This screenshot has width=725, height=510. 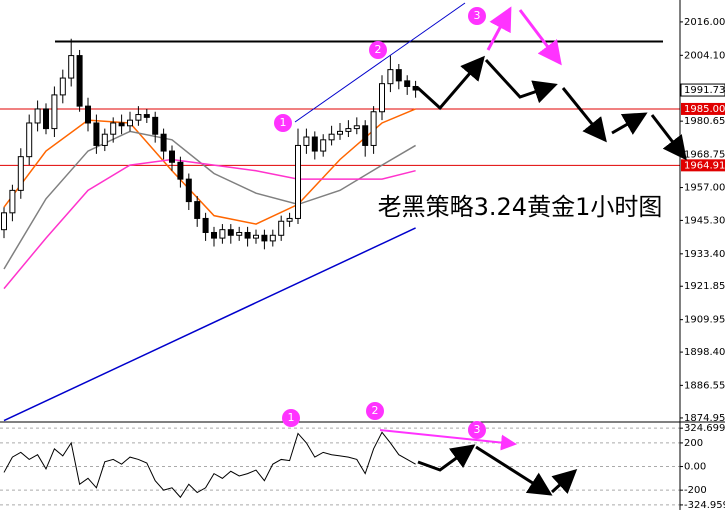 What do you see at coordinates (695, 467) in the screenshot?
I see `y-tick-label: 0.00` at bounding box center [695, 467].